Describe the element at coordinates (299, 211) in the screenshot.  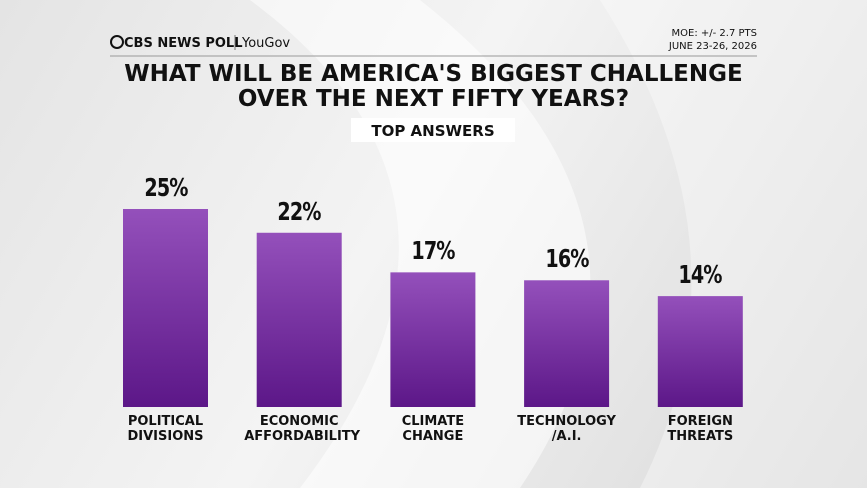
I see `value-label: 22%` at that location.